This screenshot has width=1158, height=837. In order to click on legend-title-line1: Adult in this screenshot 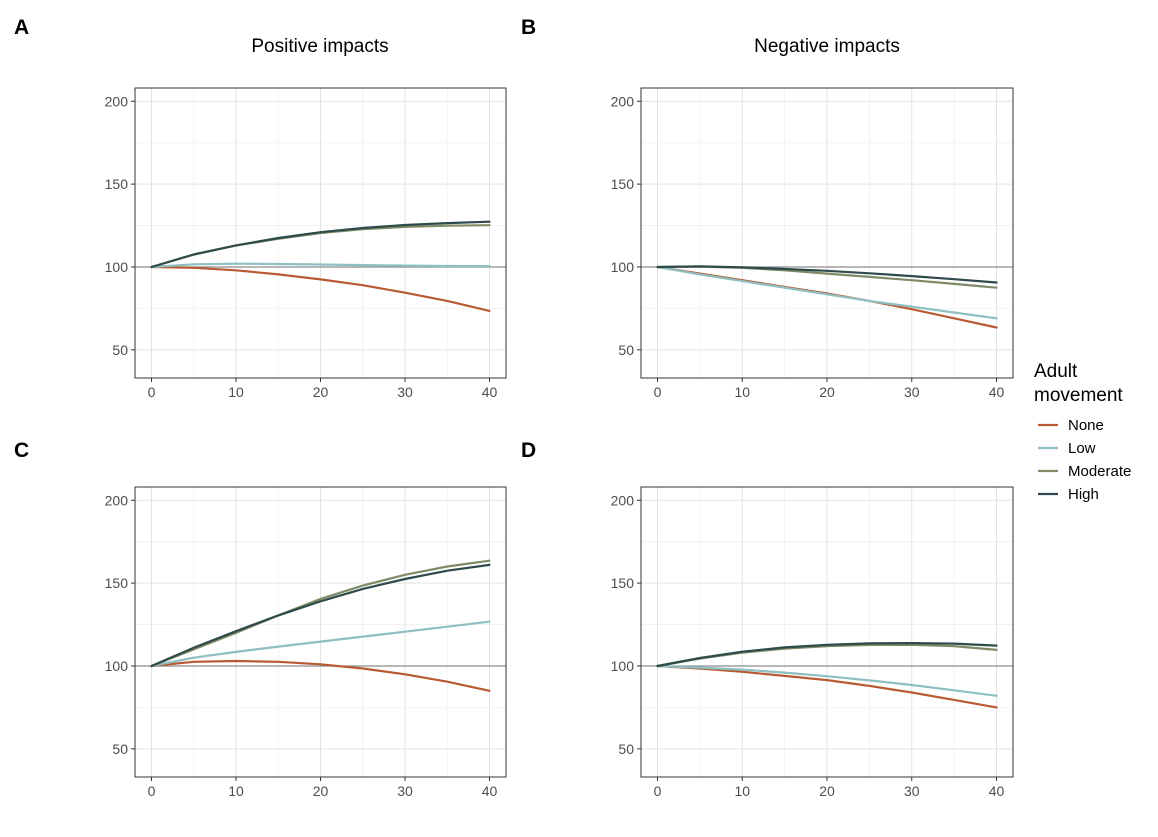, I will do `click(1056, 371)`.